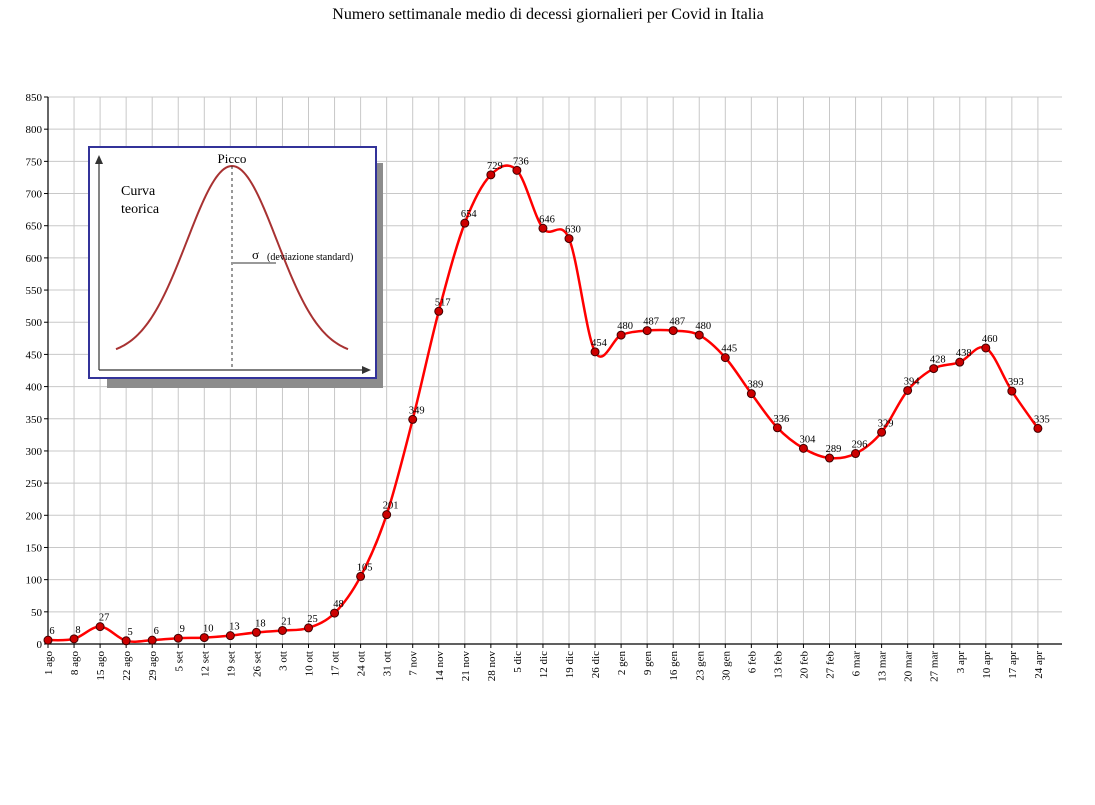 The image size is (1095, 805). I want to click on inset-title-line1: Curva, so click(138, 191).